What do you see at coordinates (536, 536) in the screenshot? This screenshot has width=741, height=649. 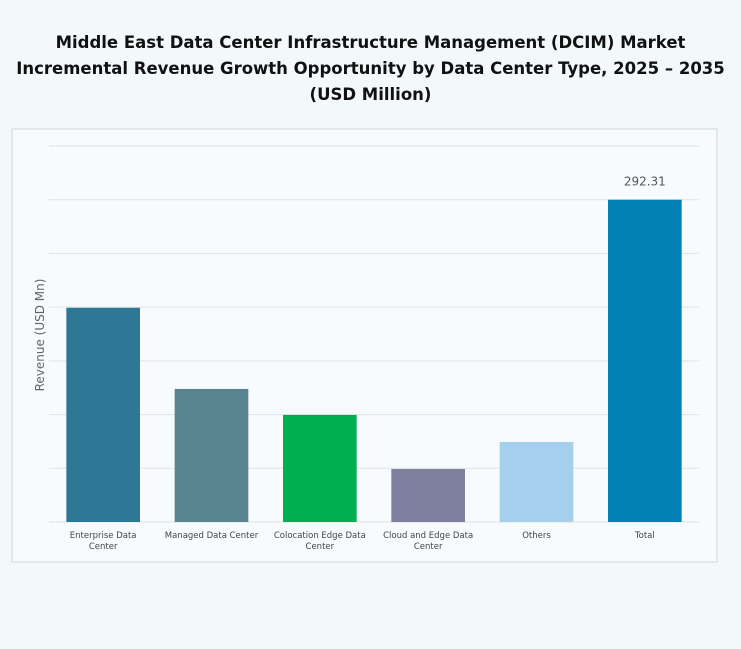 I see `x-tick-label: Others` at bounding box center [536, 536].